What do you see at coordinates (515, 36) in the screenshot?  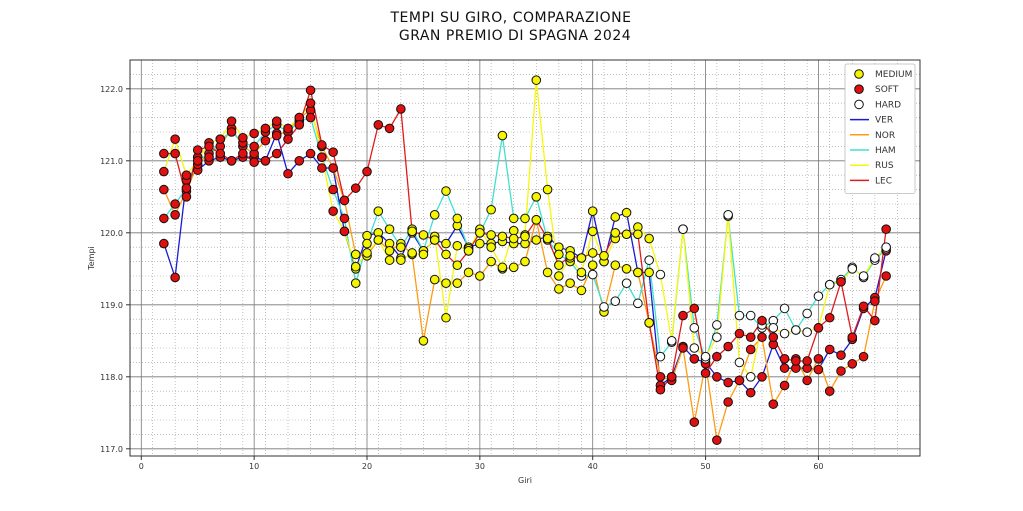 I see `chart-subtitle: GRAN PREMIO DI SPAGNA 2024` at bounding box center [515, 36].